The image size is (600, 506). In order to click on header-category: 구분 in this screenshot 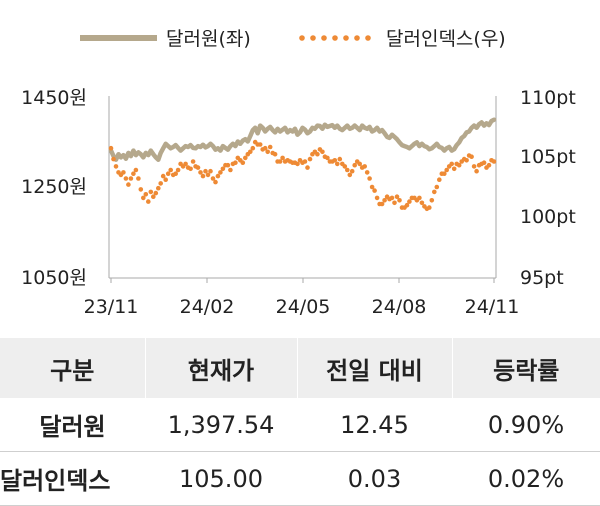, I will do `click(72, 368)`.